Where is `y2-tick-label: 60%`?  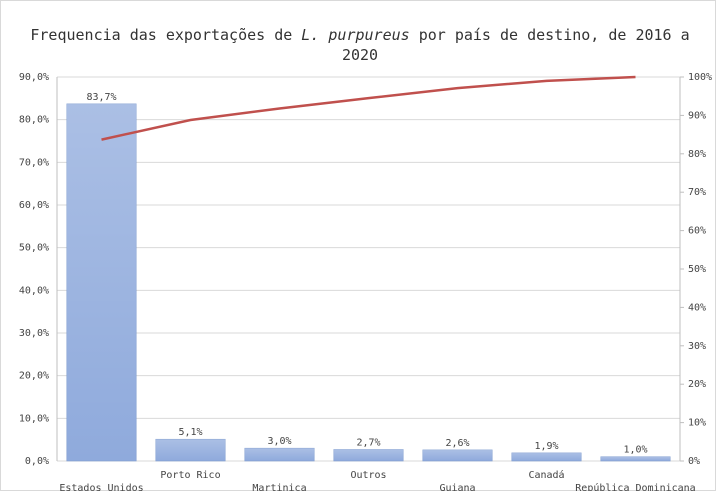 y2-tick-label: 60% is located at coordinates (697, 231).